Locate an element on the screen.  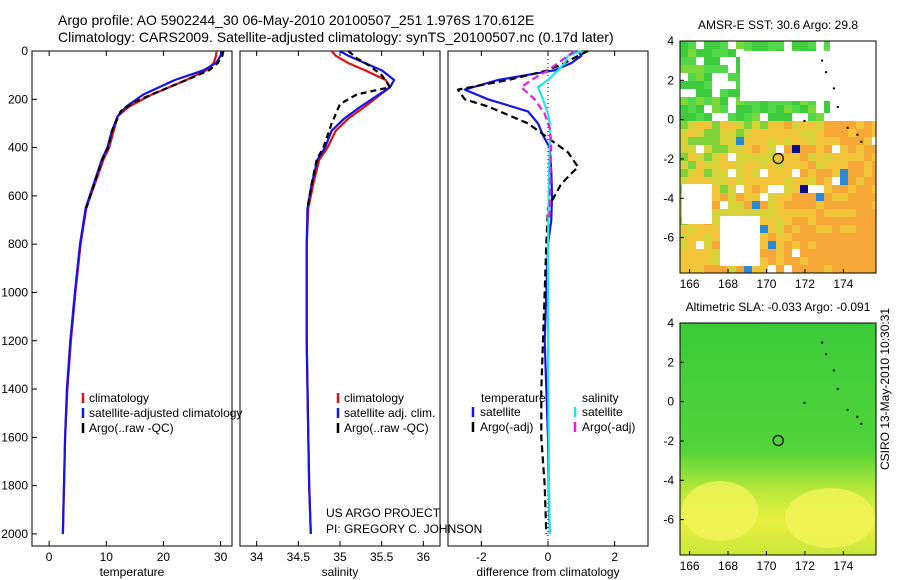
difference-series-salinity-satellite is located at coordinates (559, 291).